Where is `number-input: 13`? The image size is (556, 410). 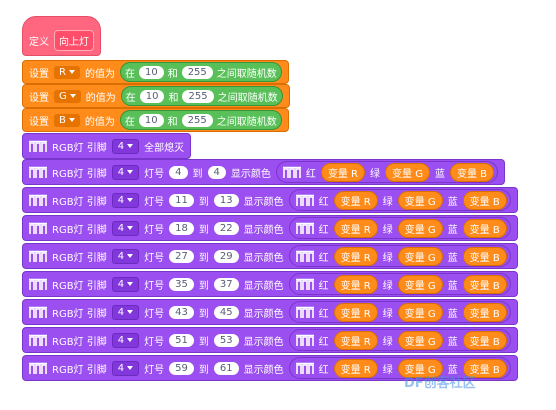 number-input: 13 is located at coordinates (226, 200).